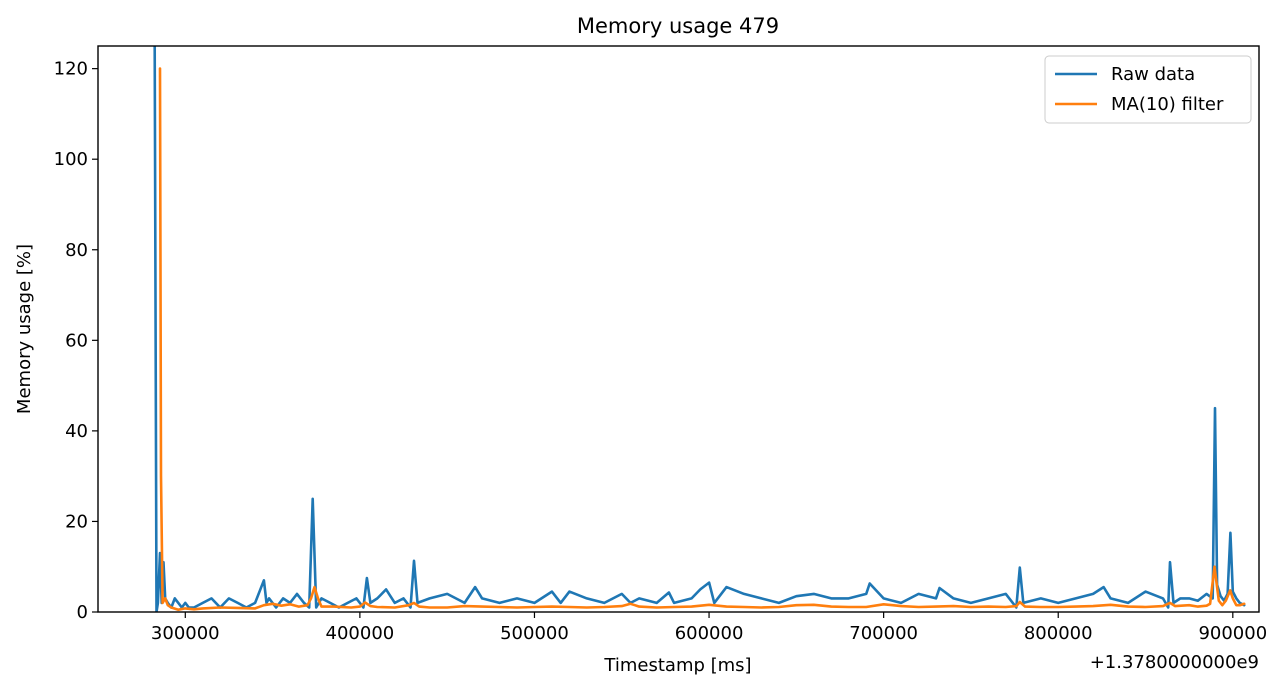 The image size is (1275, 690). Describe the element at coordinates (677, 665) in the screenshot. I see `x-axis-label: Timestamp [ms]` at that location.